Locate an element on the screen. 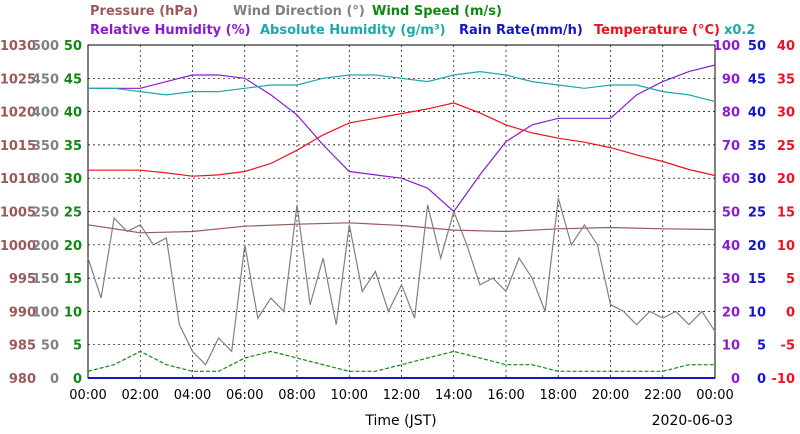  left-tick-label: 10 is located at coordinates (73, 312).